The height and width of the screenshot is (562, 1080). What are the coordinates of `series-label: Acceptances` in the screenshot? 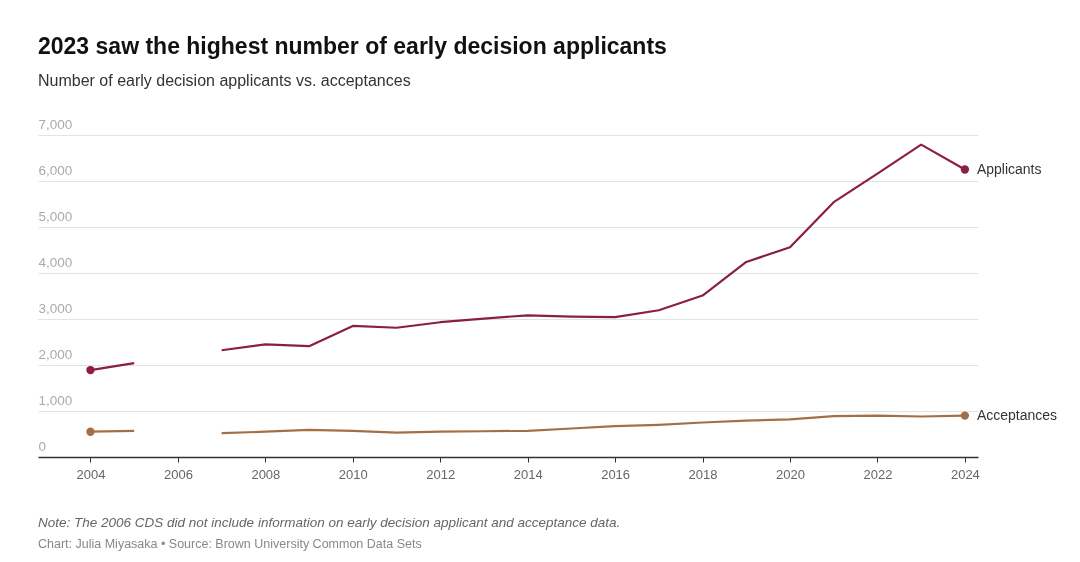 It's located at (1017, 414).